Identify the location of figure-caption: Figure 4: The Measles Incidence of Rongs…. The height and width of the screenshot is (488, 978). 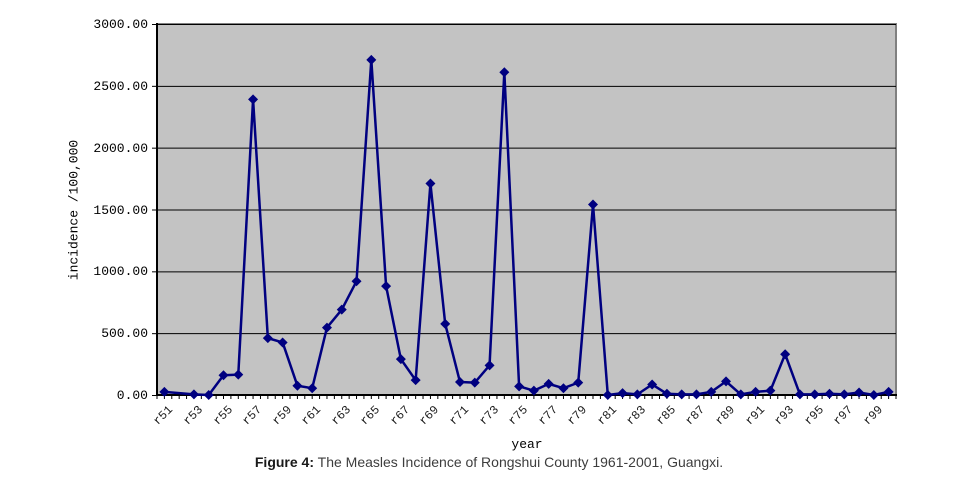
(489, 462).